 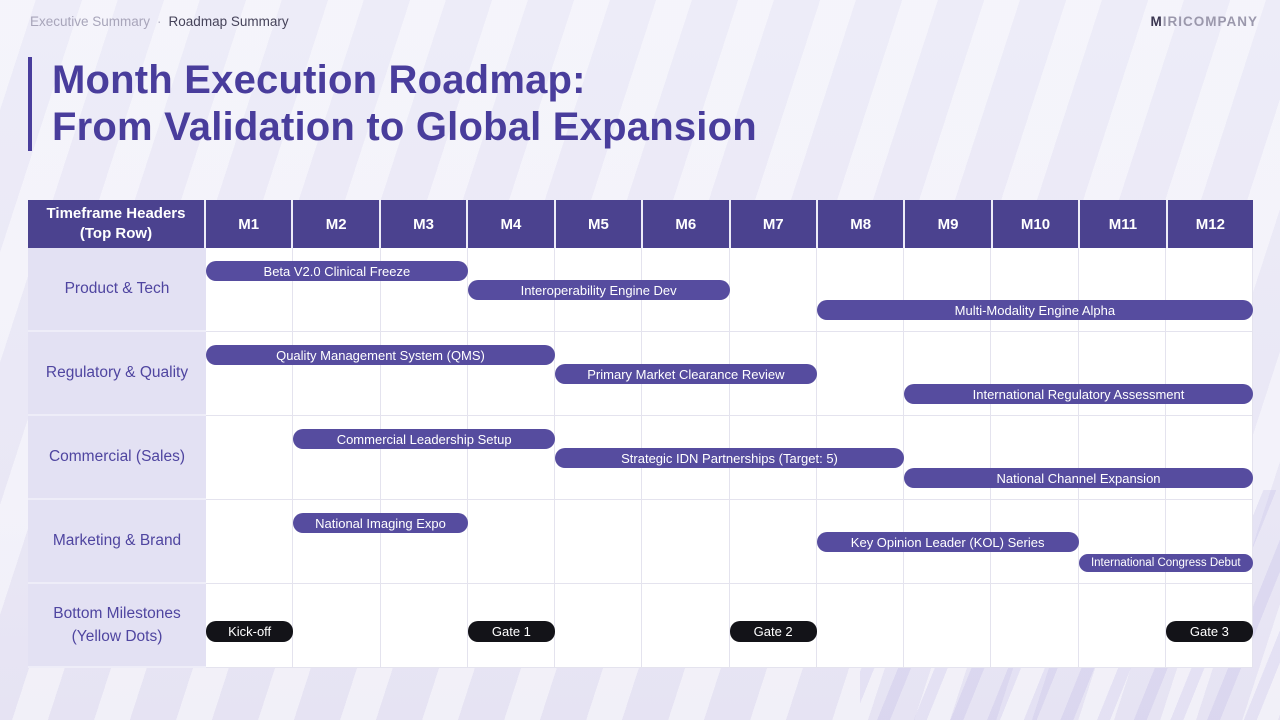 What do you see at coordinates (947, 224) in the screenshot?
I see `month-header-cell: M9` at bounding box center [947, 224].